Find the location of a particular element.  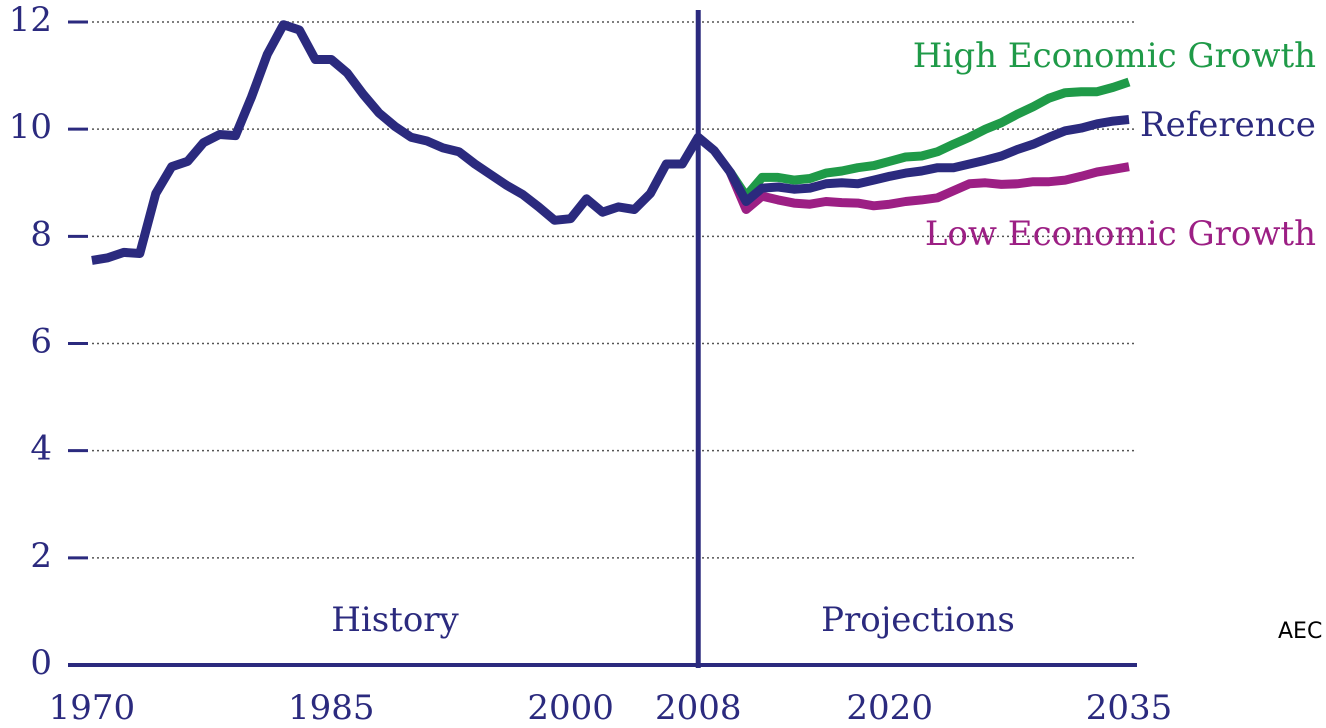

x-tick-label: 2000 is located at coordinates (570, 708).